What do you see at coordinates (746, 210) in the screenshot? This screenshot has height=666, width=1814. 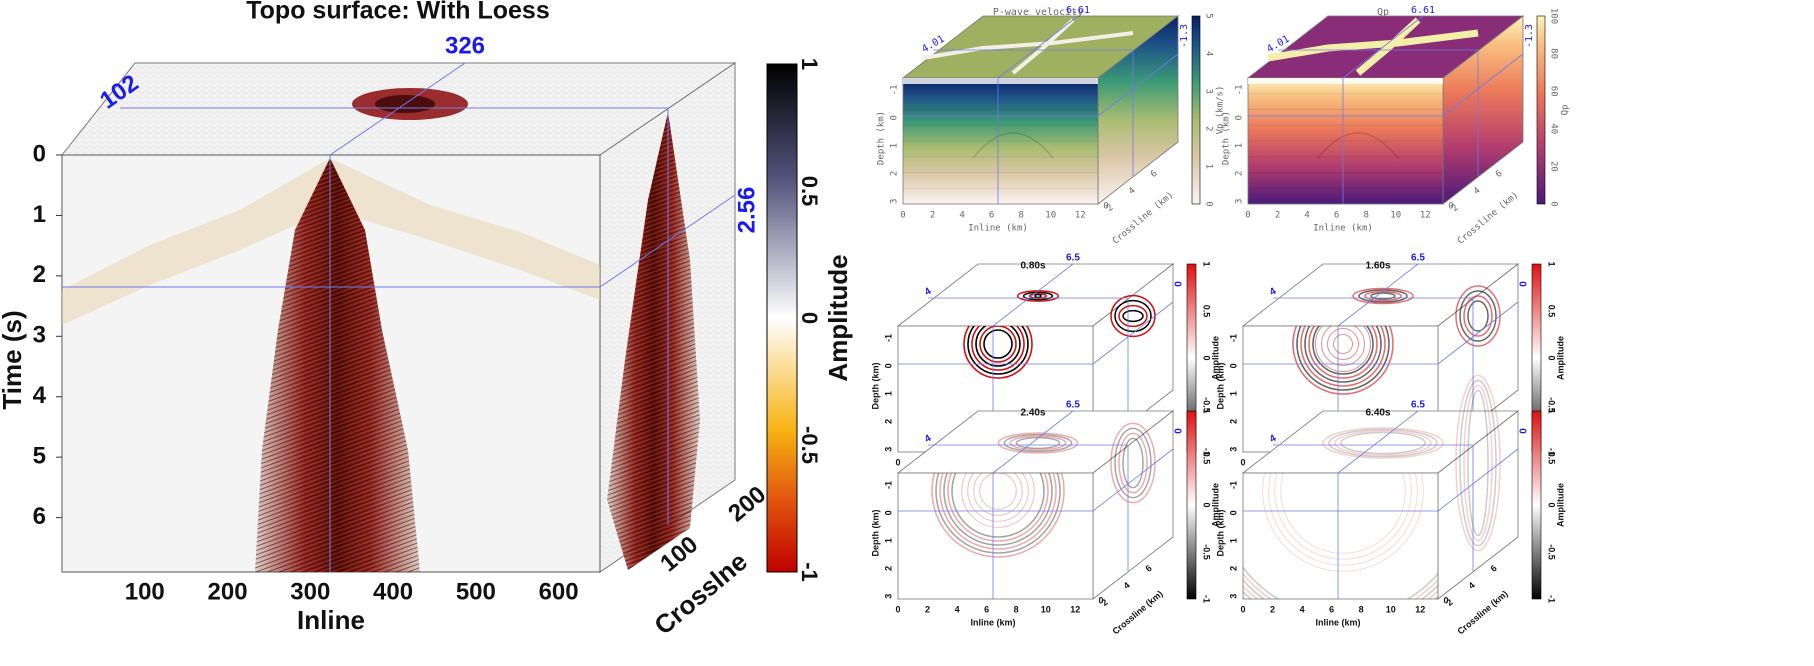 I see `slice-label-time: 2.56` at bounding box center [746, 210].